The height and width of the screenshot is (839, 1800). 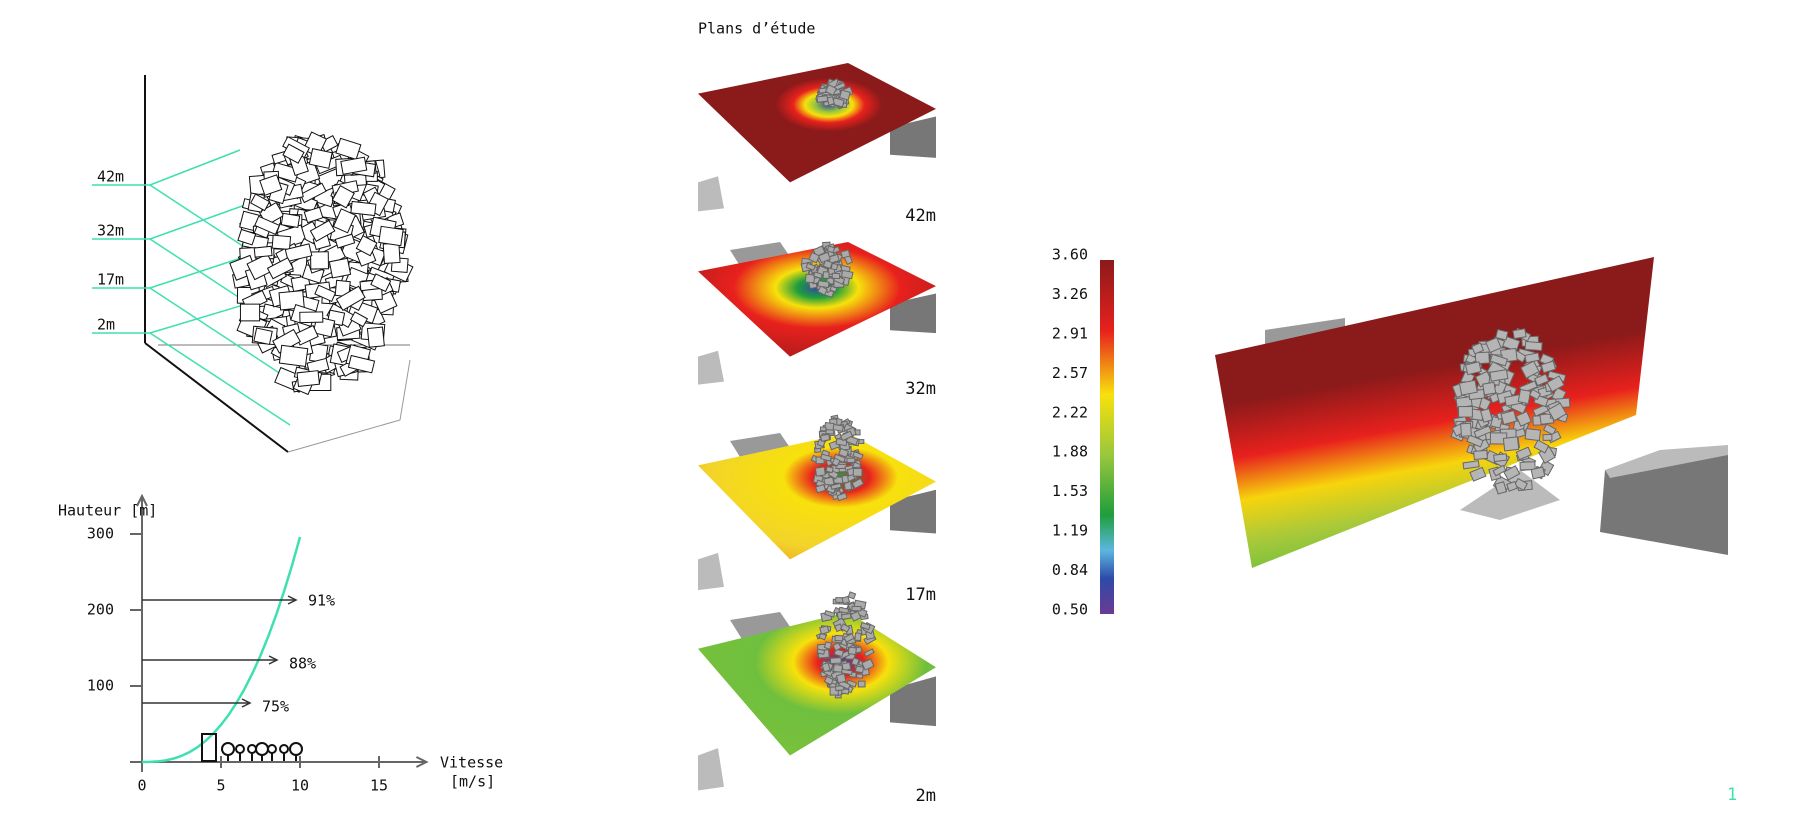 What do you see at coordinates (920, 389) in the screenshot?
I see `plane-label: 32m` at bounding box center [920, 389].